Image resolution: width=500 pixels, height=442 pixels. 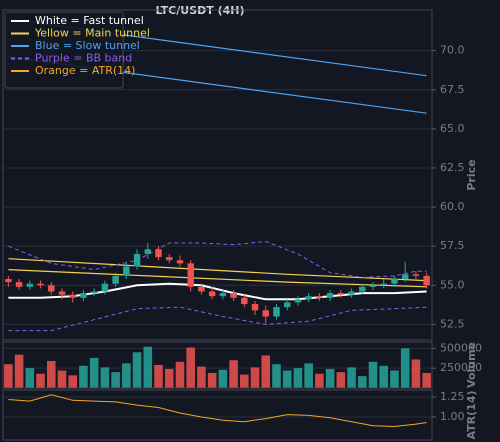 I want to click on y-axis-label: ATR(14), so click(x=471, y=415).